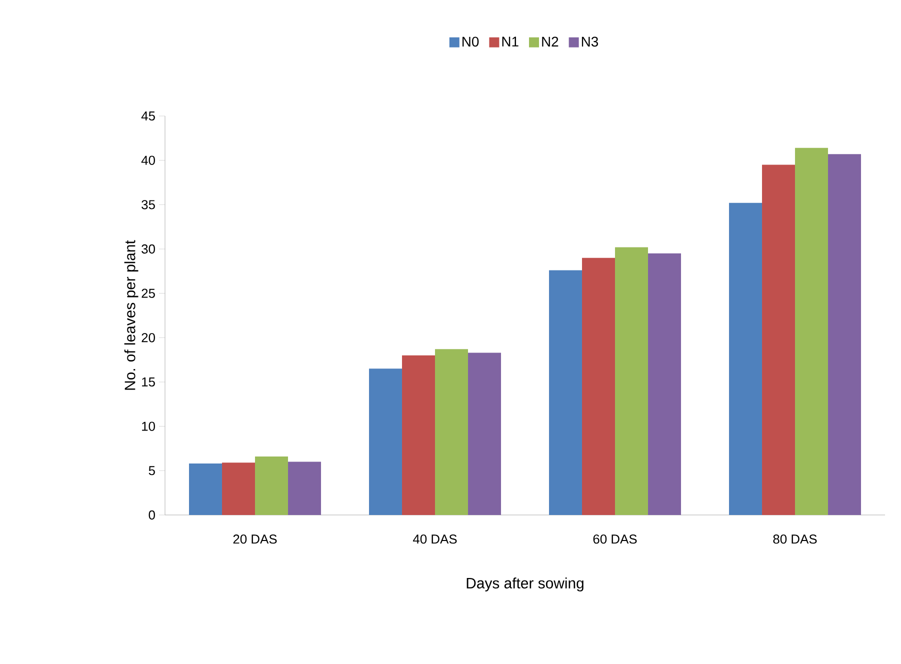 This screenshot has height=664, width=901. Describe the element at coordinates (151, 471) in the screenshot. I see `y-tick-label: 5` at that location.